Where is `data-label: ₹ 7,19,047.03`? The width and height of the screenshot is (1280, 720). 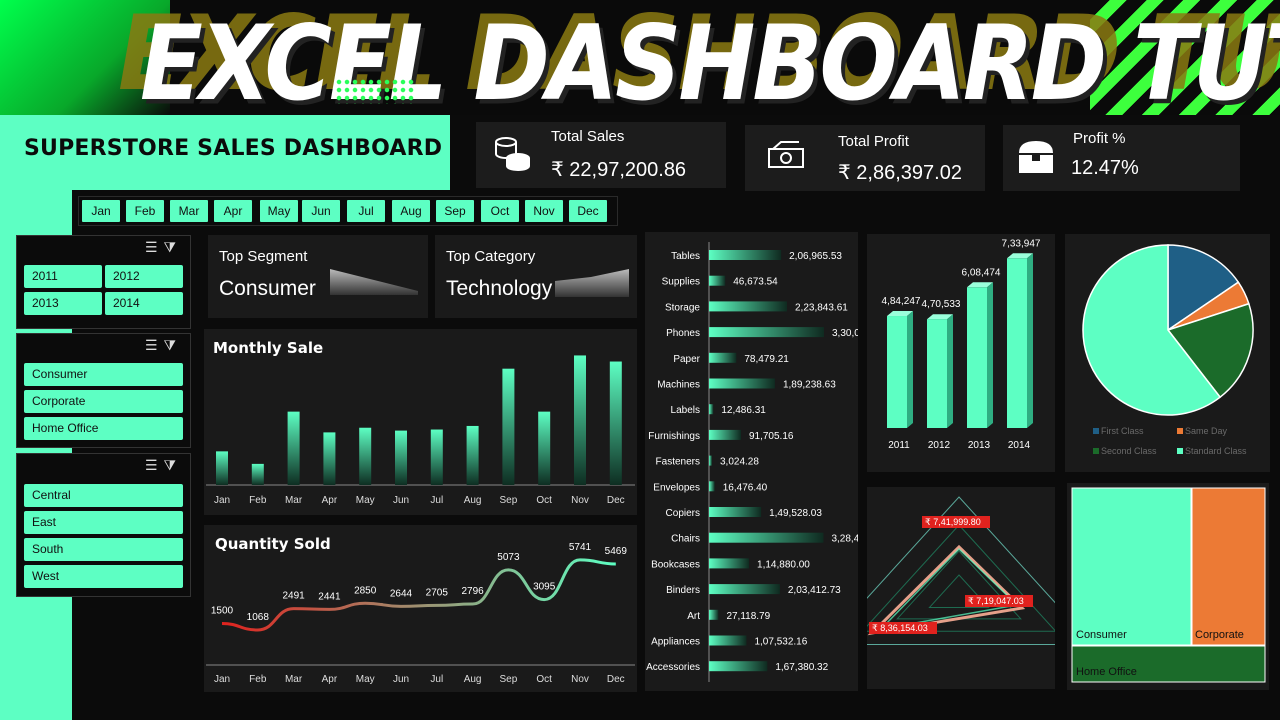 data-label: ₹ 7,19,047.03 is located at coordinates (996, 601).